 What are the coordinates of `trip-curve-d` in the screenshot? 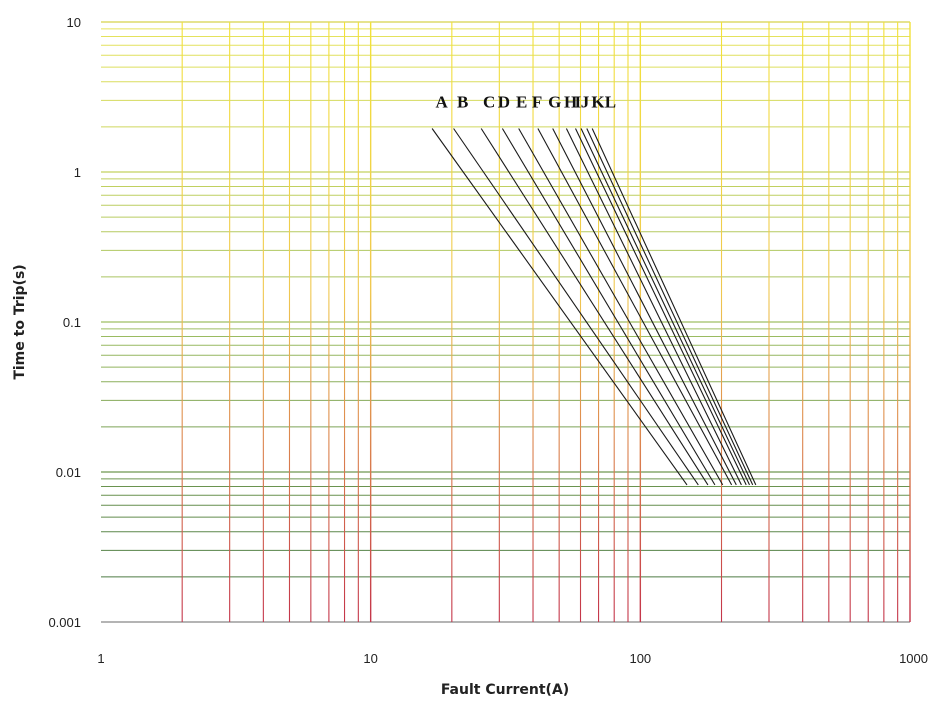 It's located at (608, 307).